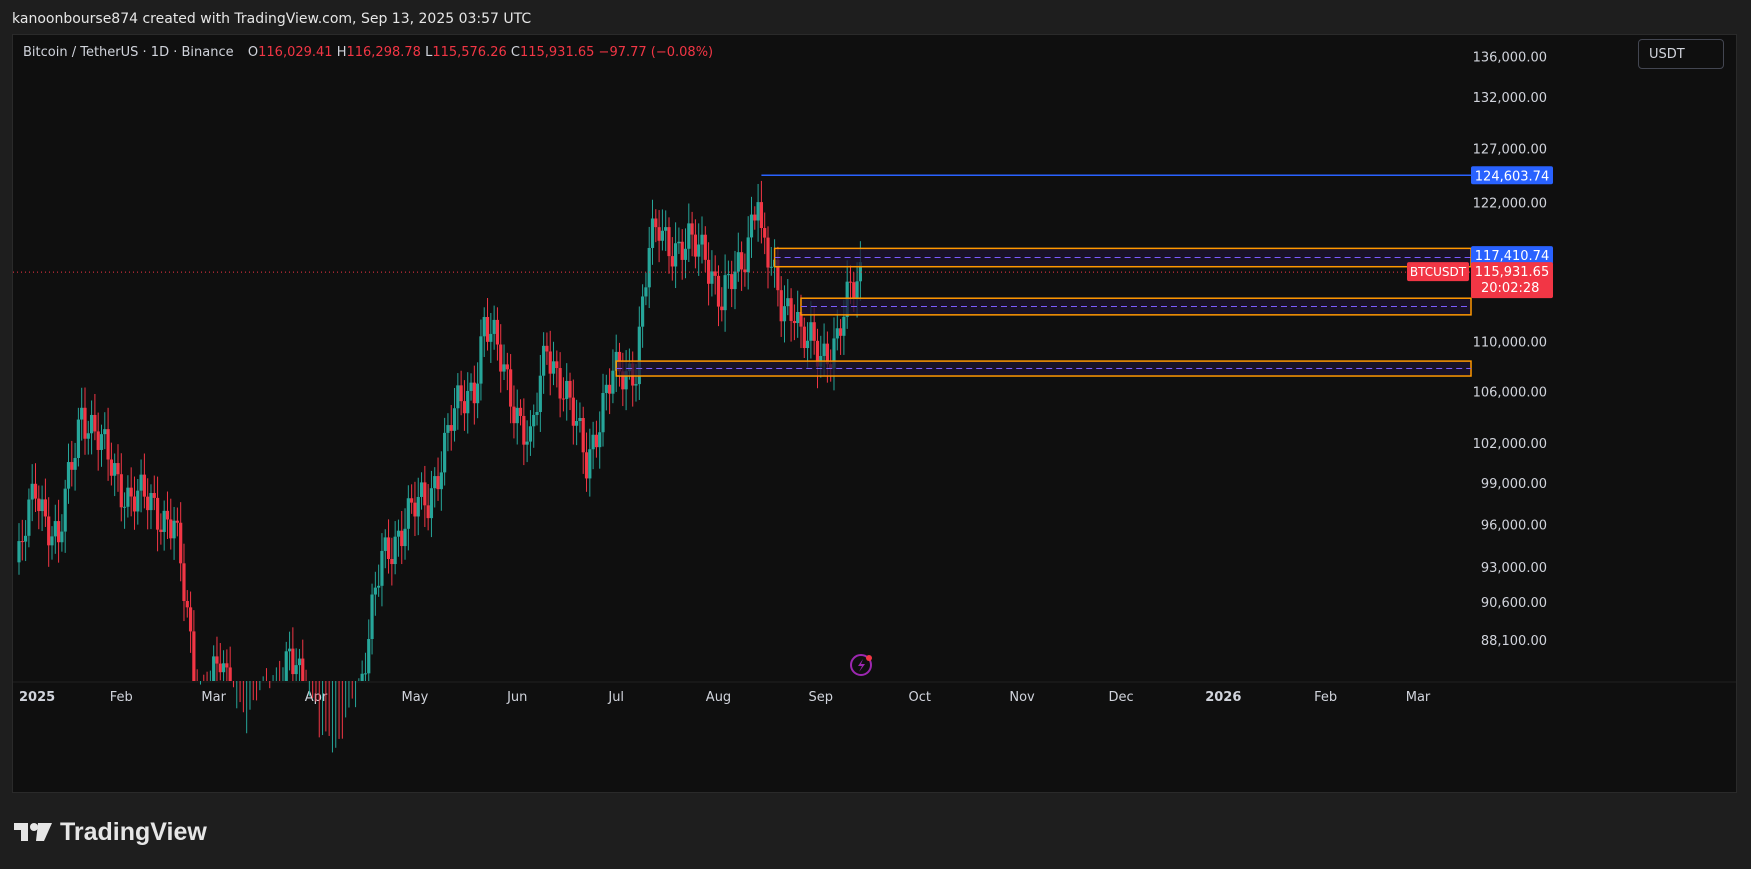 This screenshot has width=1751, height=869. Describe the element at coordinates (557, 52) in the screenshot. I see `close-value: 115,931.65` at that location.